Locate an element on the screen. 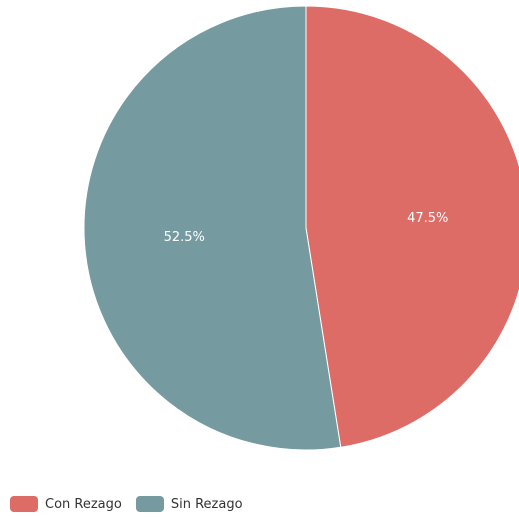 The height and width of the screenshot is (518, 519). data-label-sin-rezago: 52.5% is located at coordinates (184, 237).